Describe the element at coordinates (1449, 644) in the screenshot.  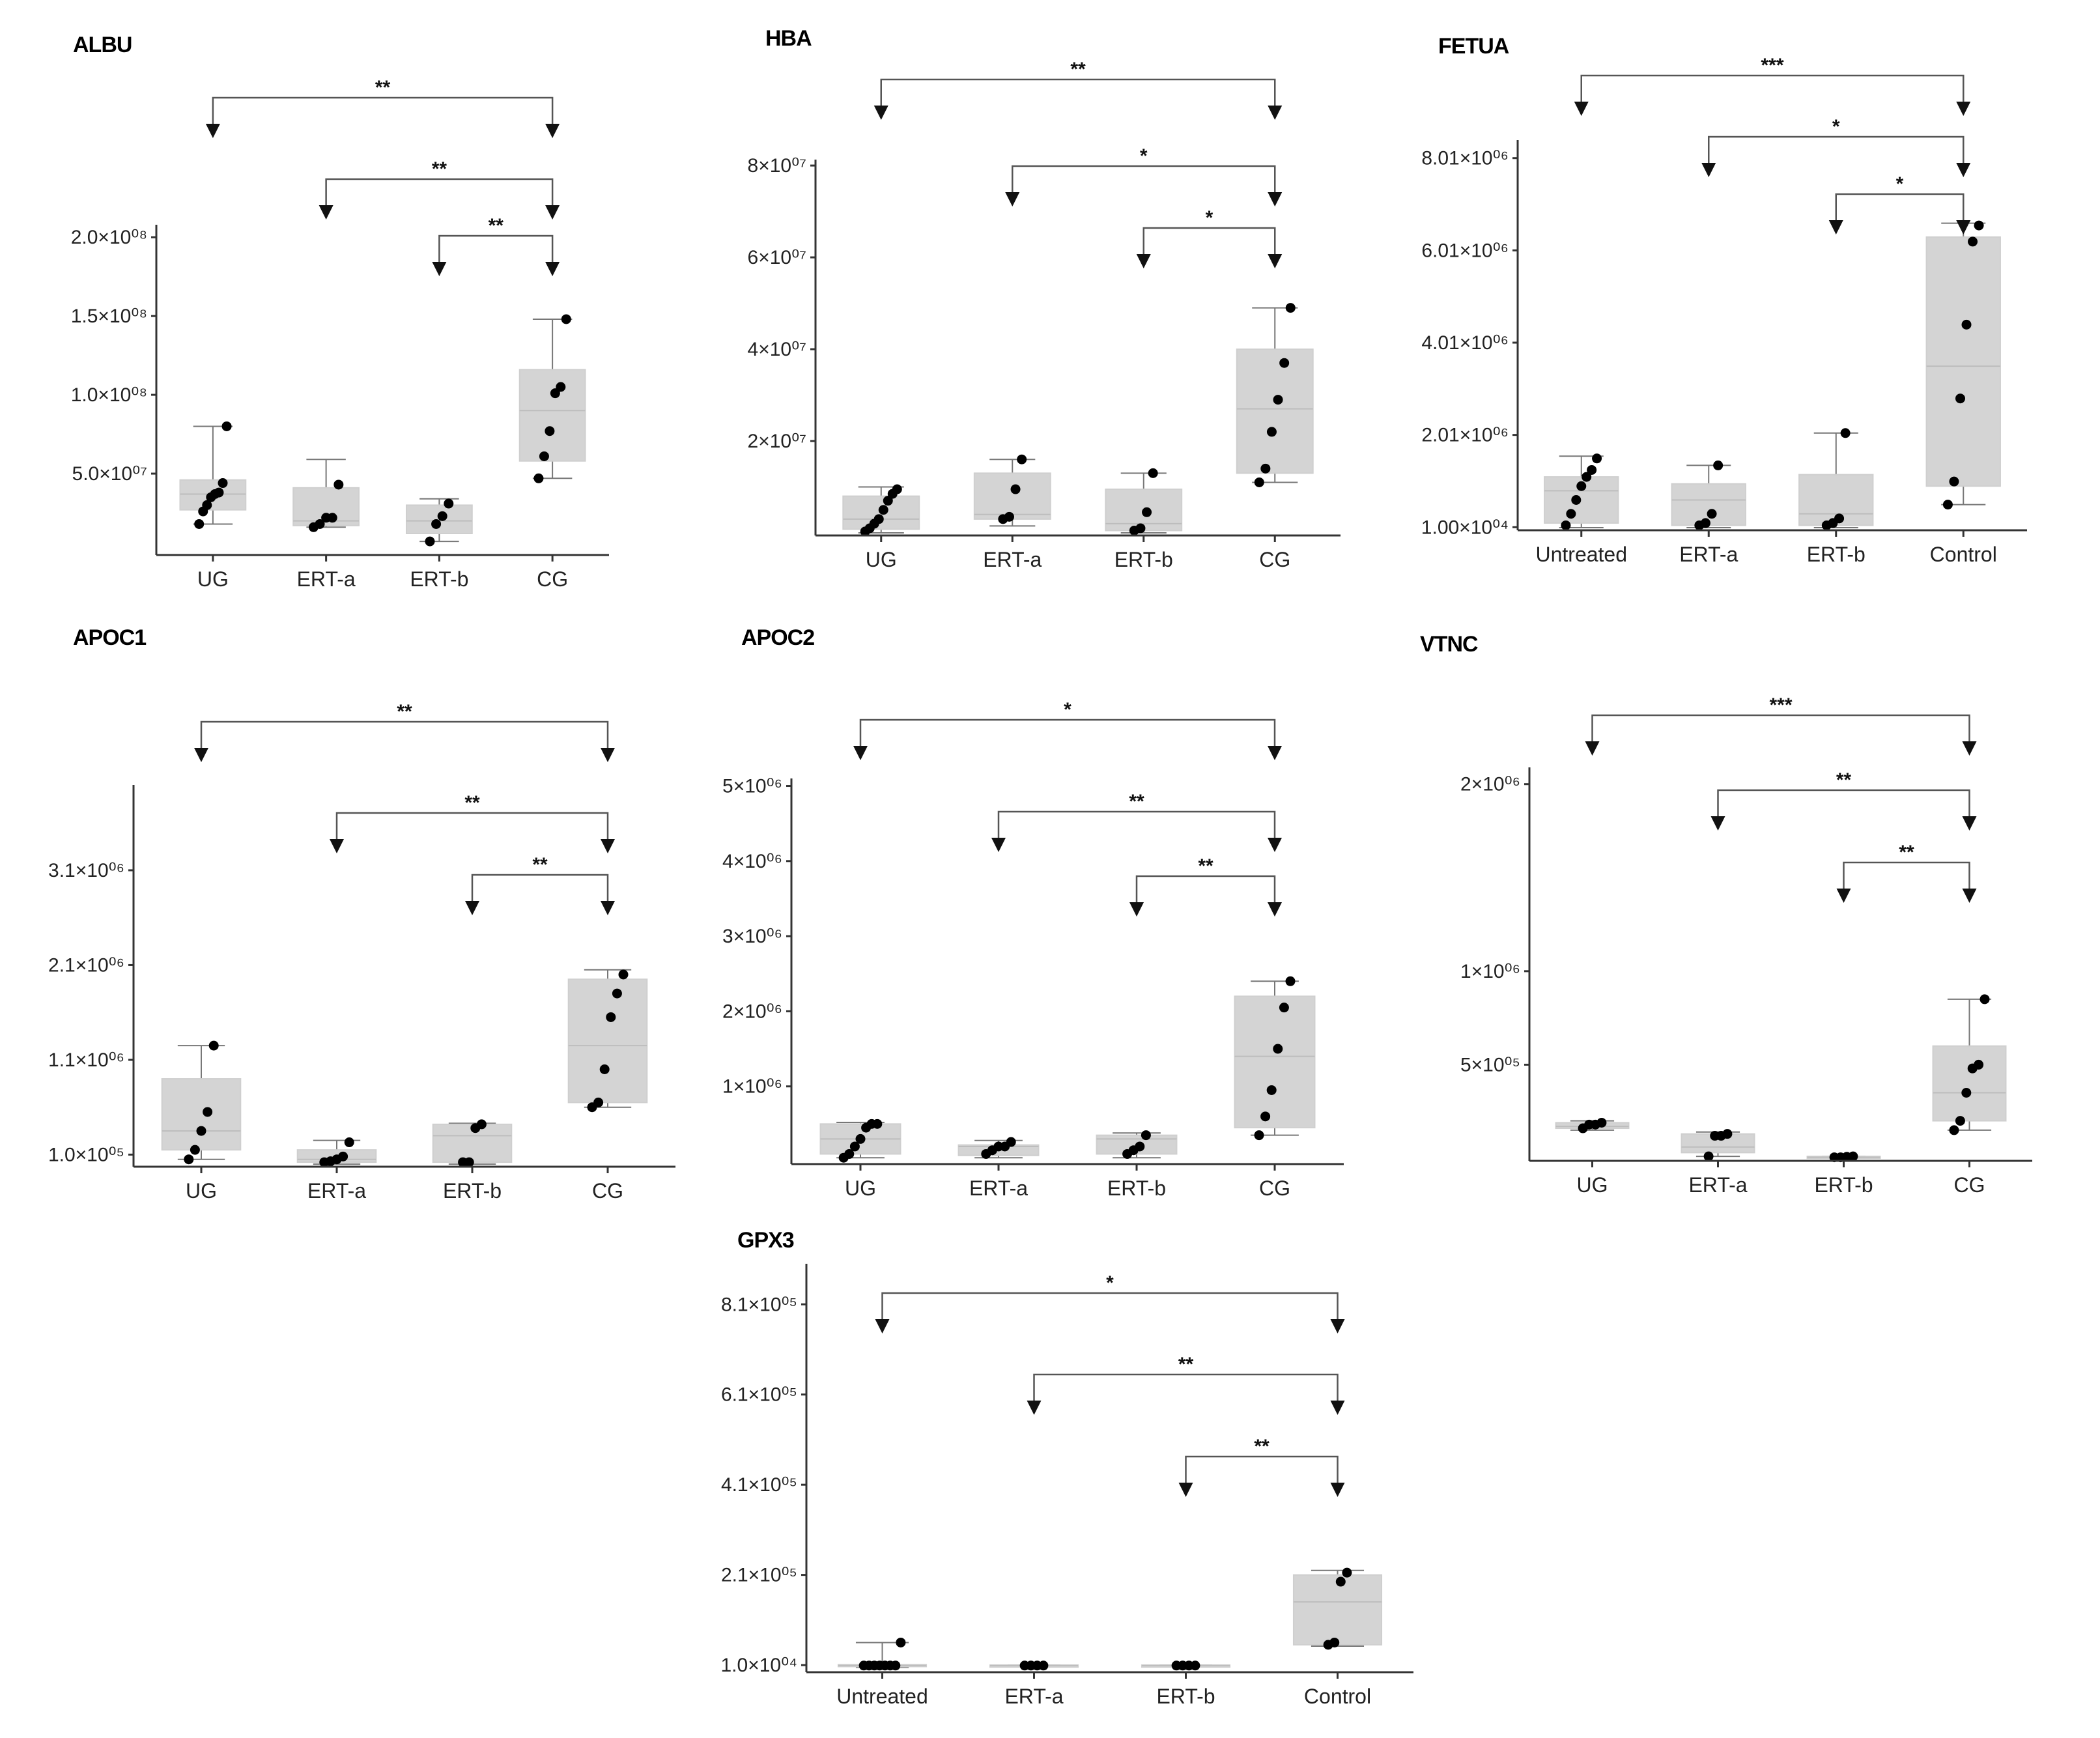
I see `panel-title: VTNC` at that location.